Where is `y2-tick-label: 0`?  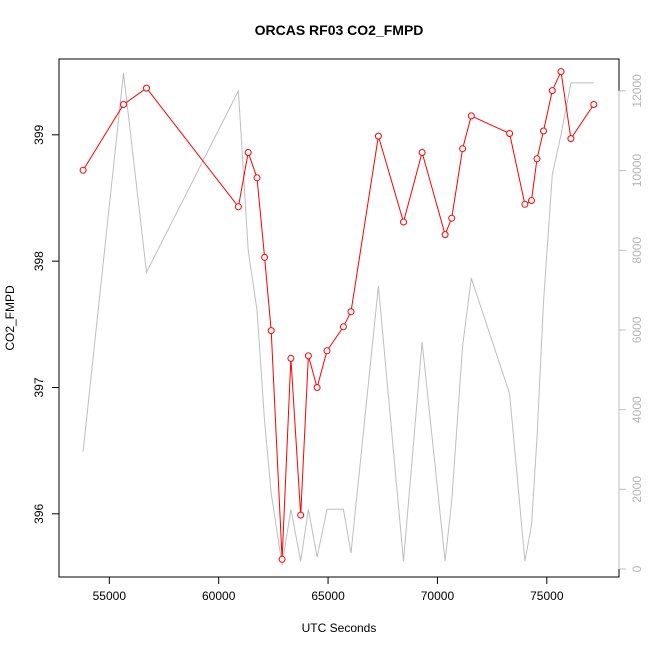 y2-tick-label: 0 is located at coordinates (637, 568).